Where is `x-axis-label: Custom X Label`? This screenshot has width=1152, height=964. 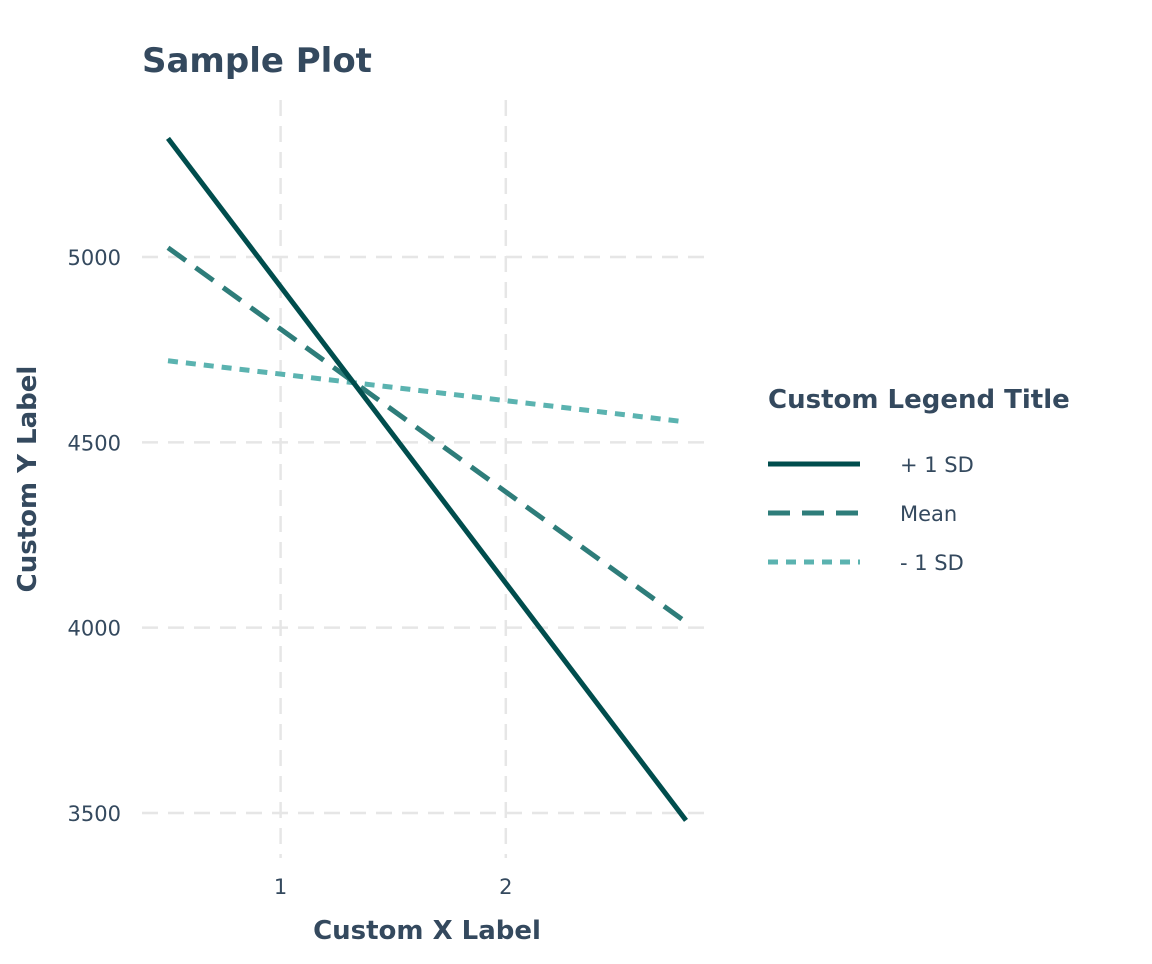 x-axis-label: Custom X Label is located at coordinates (427, 931).